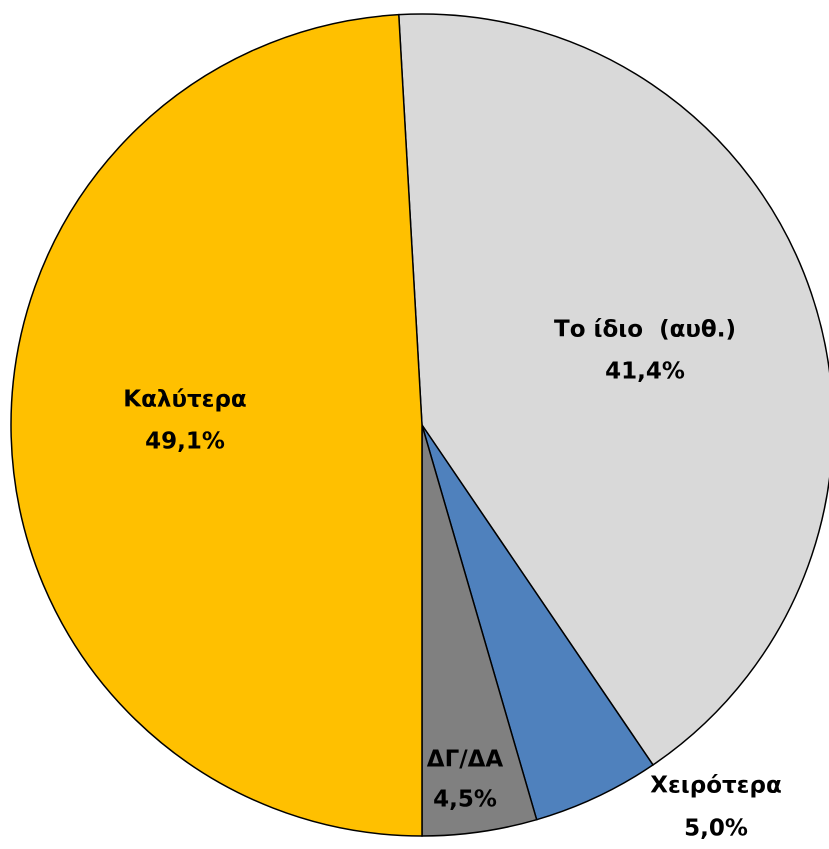 Image resolution: width=829 pixels, height=849 pixels. I want to click on slice-label: Το ίδιο (αυθ.), so click(645, 330).